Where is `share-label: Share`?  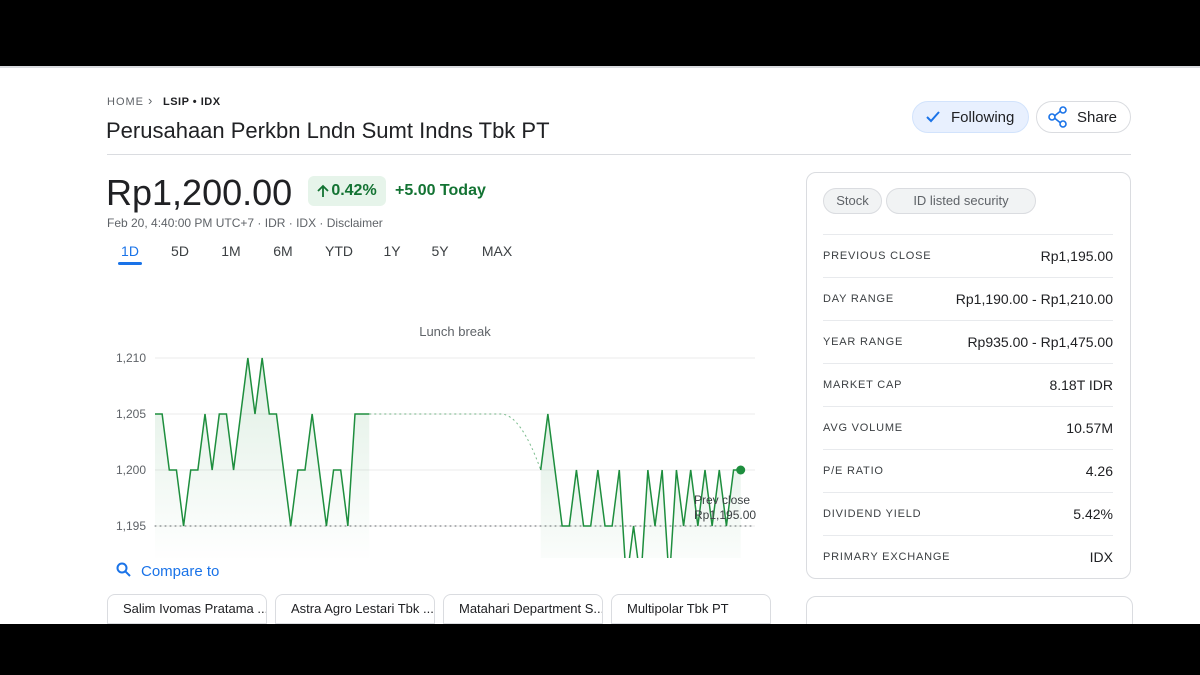
share-label: Share is located at coordinates (1097, 117).